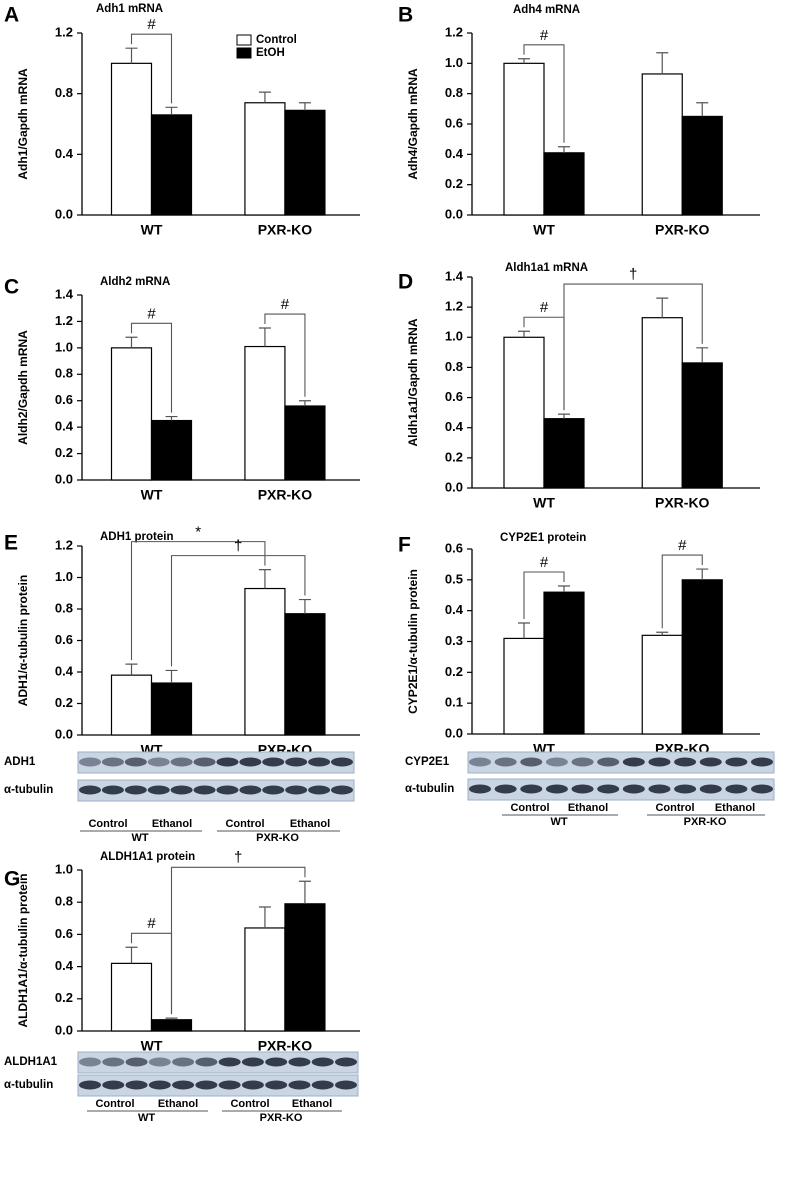 The width and height of the screenshot is (791, 1183). What do you see at coordinates (198, 532) in the screenshot?
I see `significance-label: *` at bounding box center [198, 532].